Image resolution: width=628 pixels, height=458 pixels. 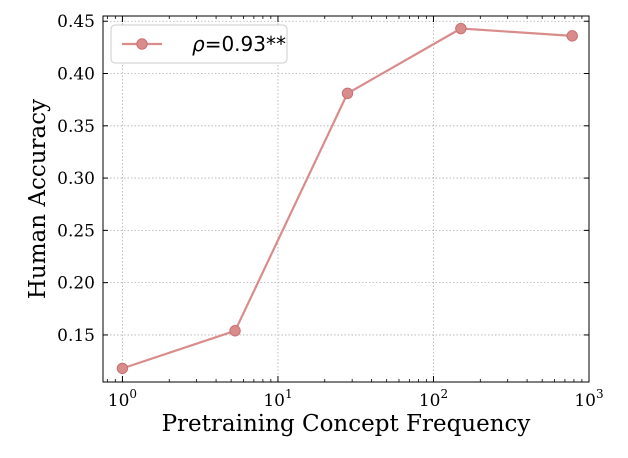 I want to click on x-tick-label: 10², so click(x=433, y=399).